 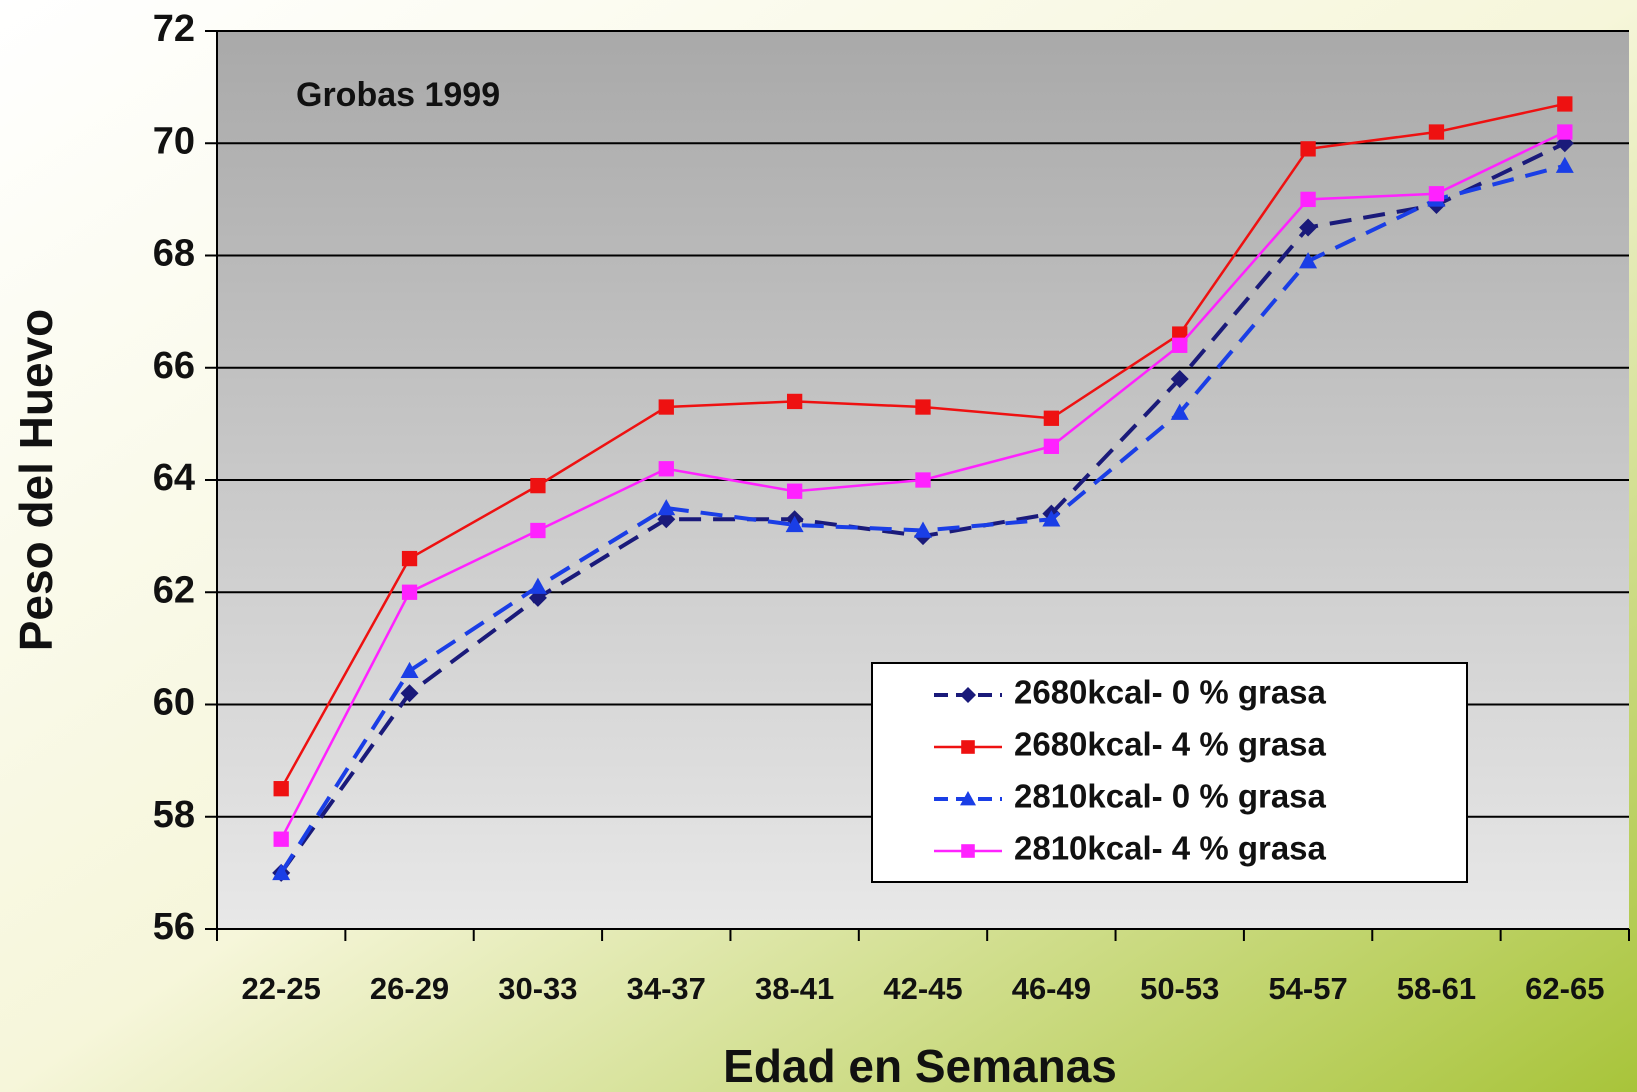 I want to click on legend-label: 2810kcal- 4 % grasa, so click(x=1170, y=848).